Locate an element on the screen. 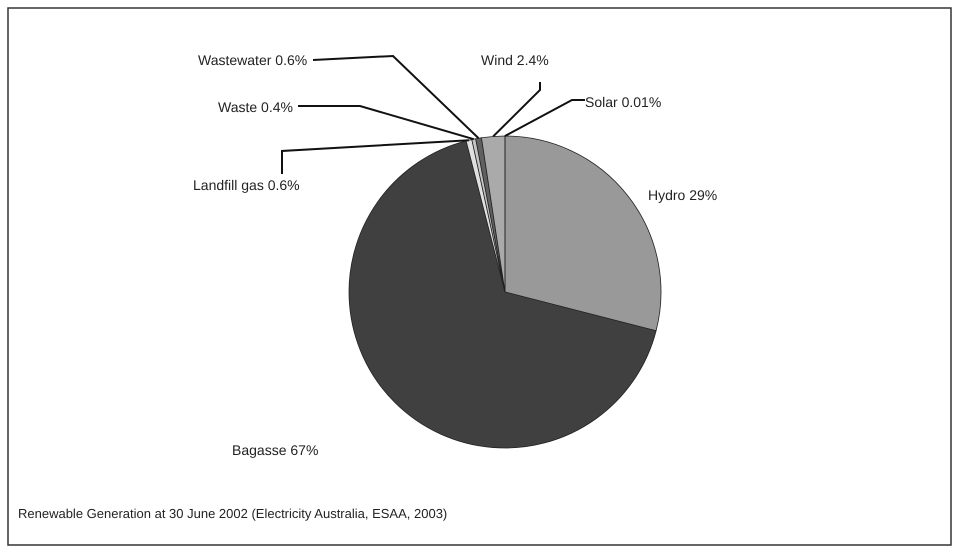  slice-label: Bagasse 67% is located at coordinates (275, 450).